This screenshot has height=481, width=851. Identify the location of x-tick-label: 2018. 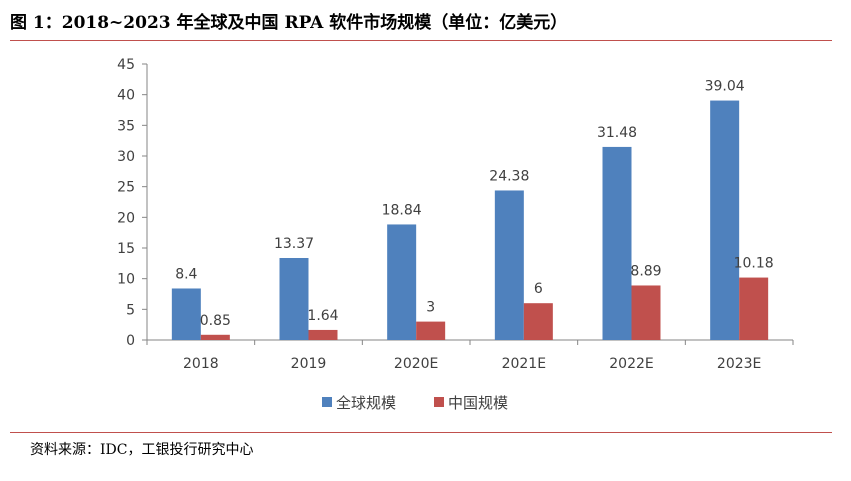
(201, 364).